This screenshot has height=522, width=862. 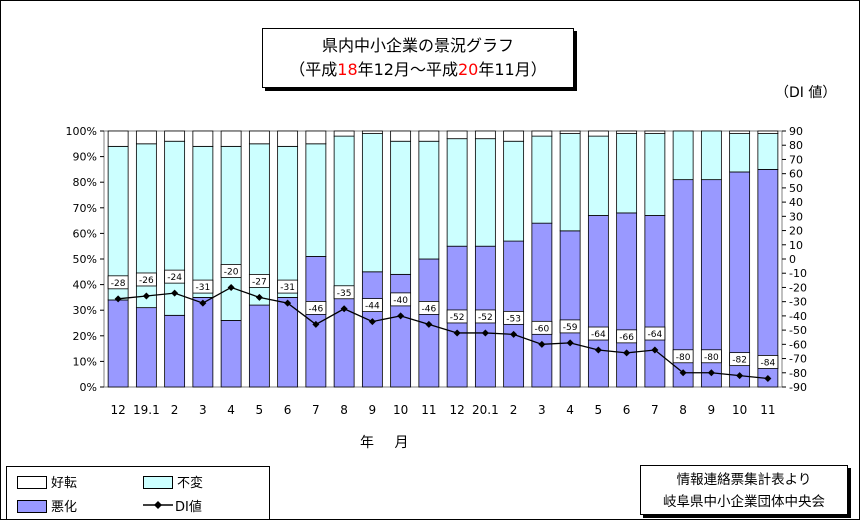 What do you see at coordinates (485, 410) in the screenshot?
I see `x-tick-label: 20.1` at bounding box center [485, 410].